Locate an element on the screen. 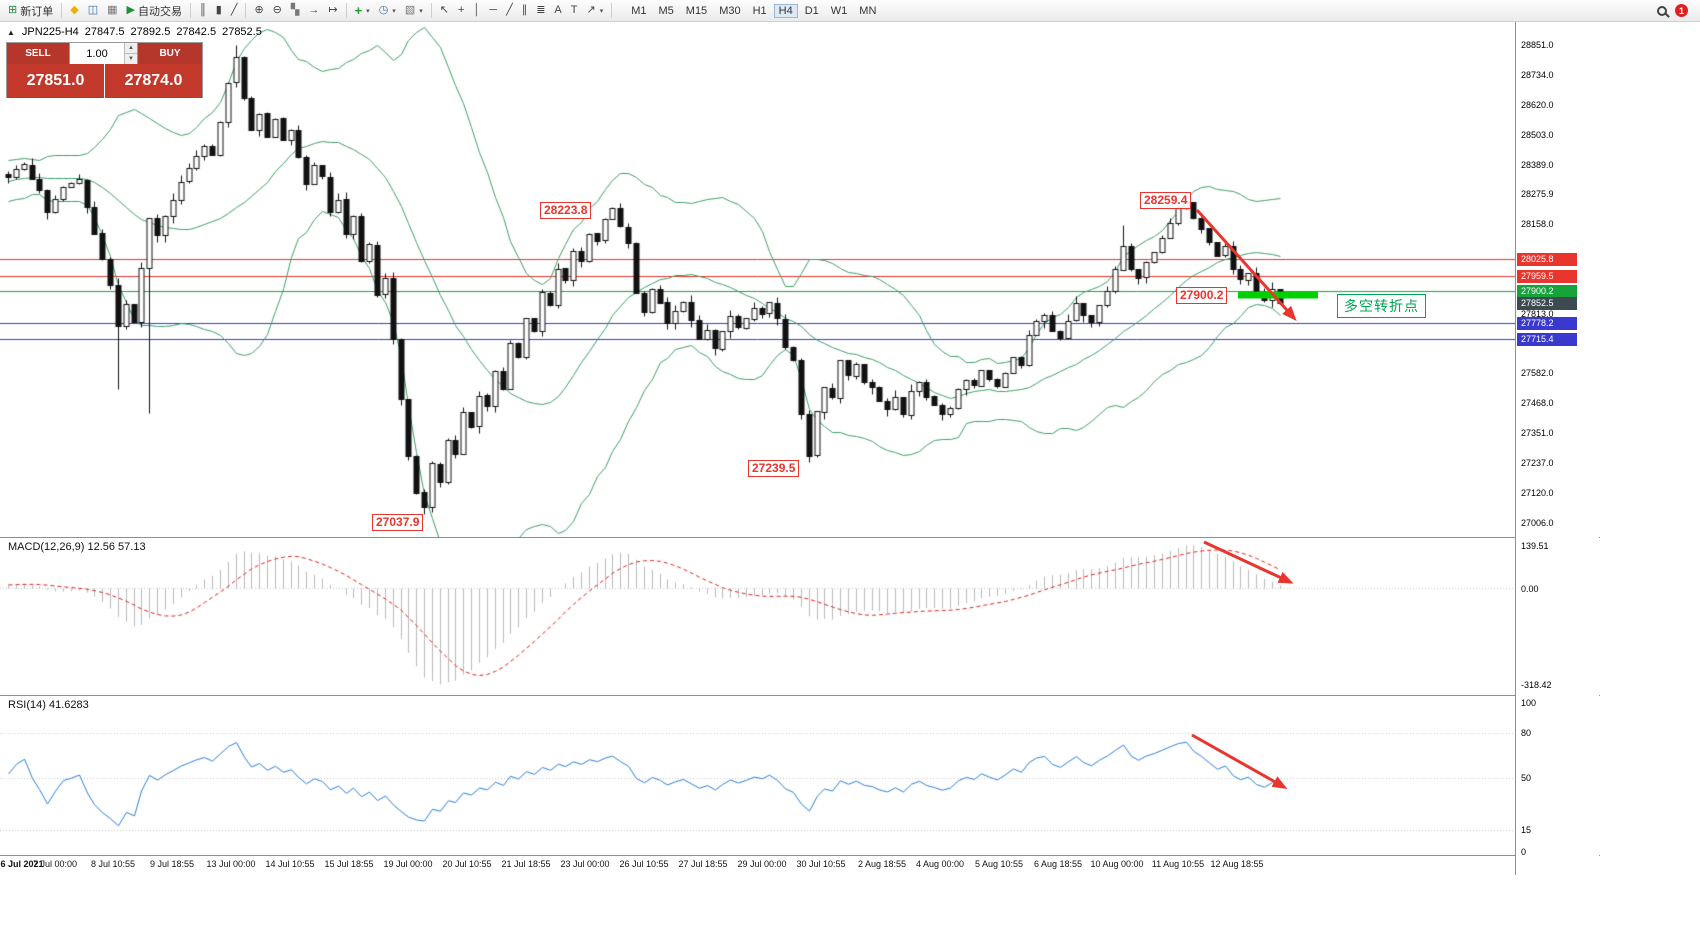 The height and width of the screenshot is (945, 1700). horizontal-line-button: ─ is located at coordinates (493, 11).